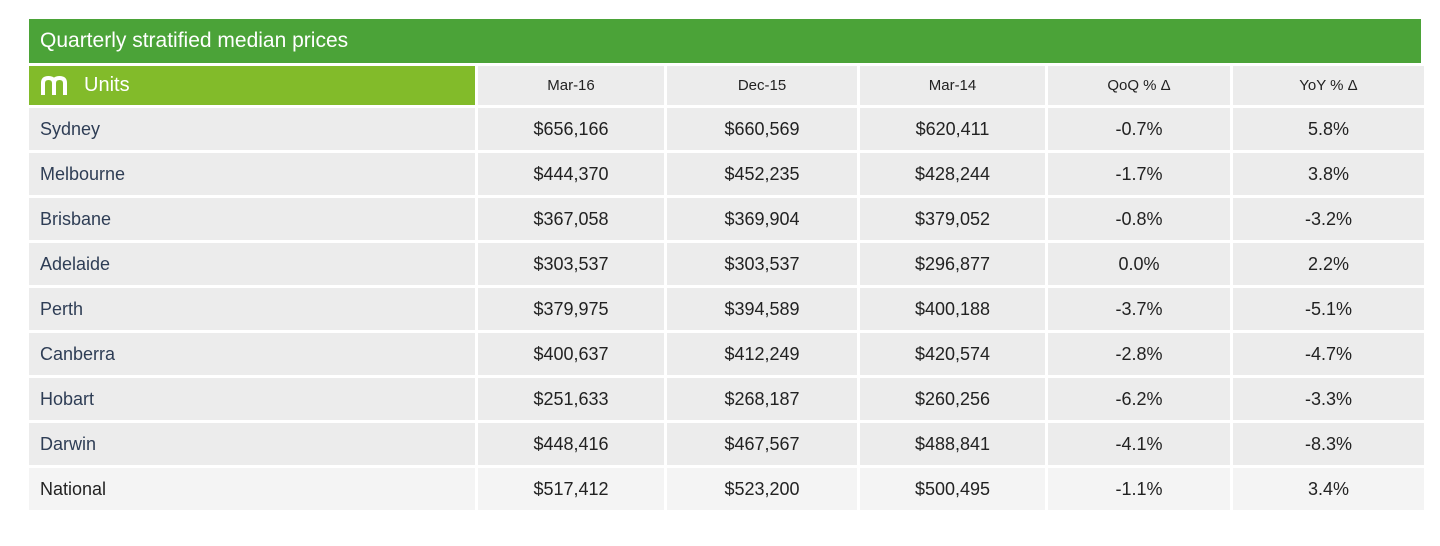 The width and height of the screenshot is (1440, 546). Describe the element at coordinates (762, 489) in the screenshot. I see `value-cell: $523,200` at that location.